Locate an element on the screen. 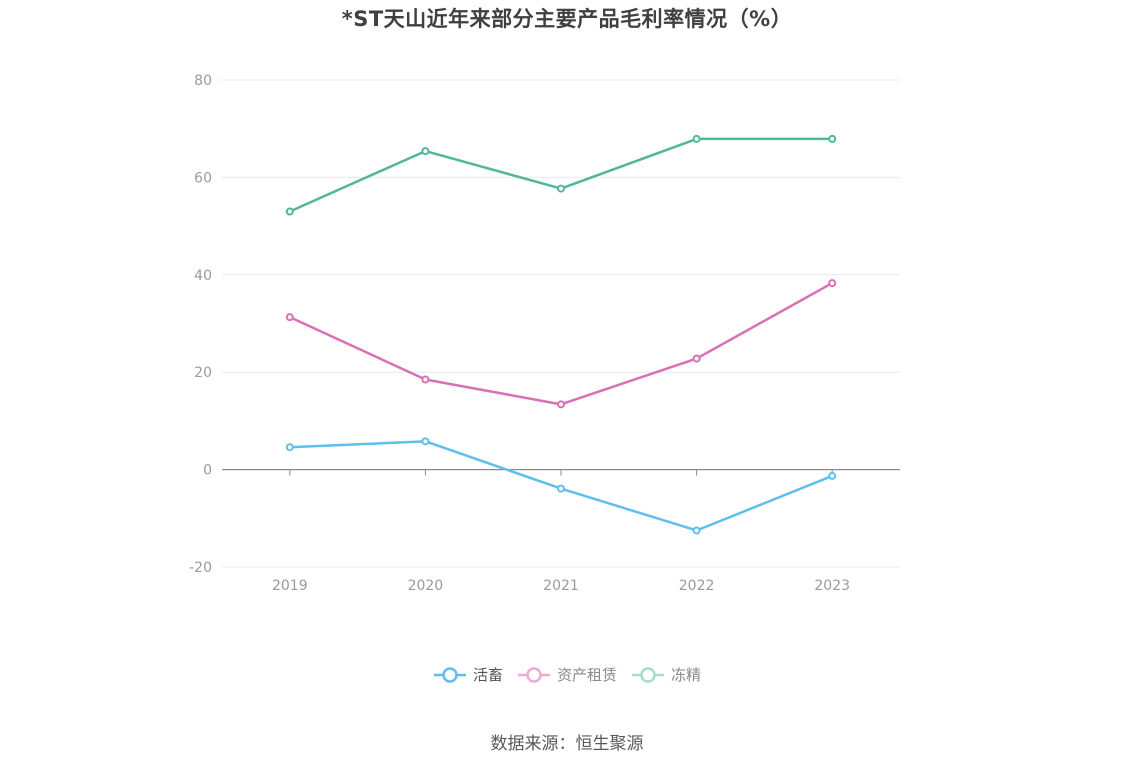 This screenshot has width=1134, height=766. x-tick-label: 2019 is located at coordinates (290, 586).